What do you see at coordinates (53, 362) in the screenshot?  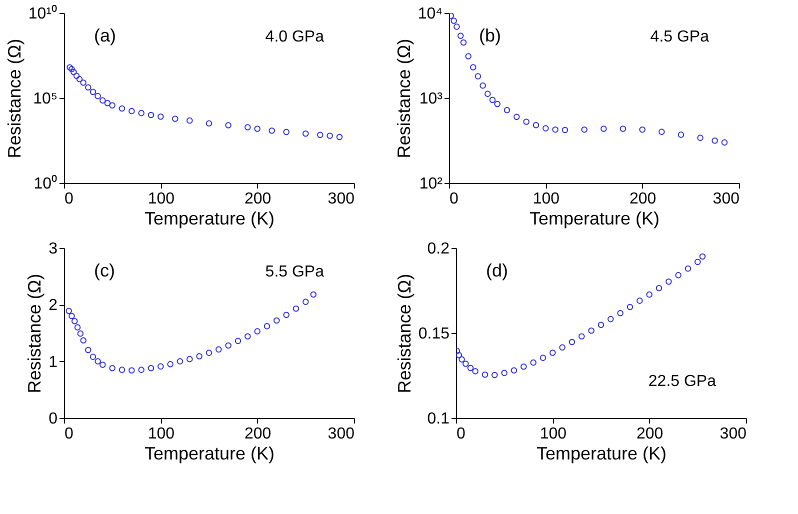 I see `y-tick-label: 1` at bounding box center [53, 362].